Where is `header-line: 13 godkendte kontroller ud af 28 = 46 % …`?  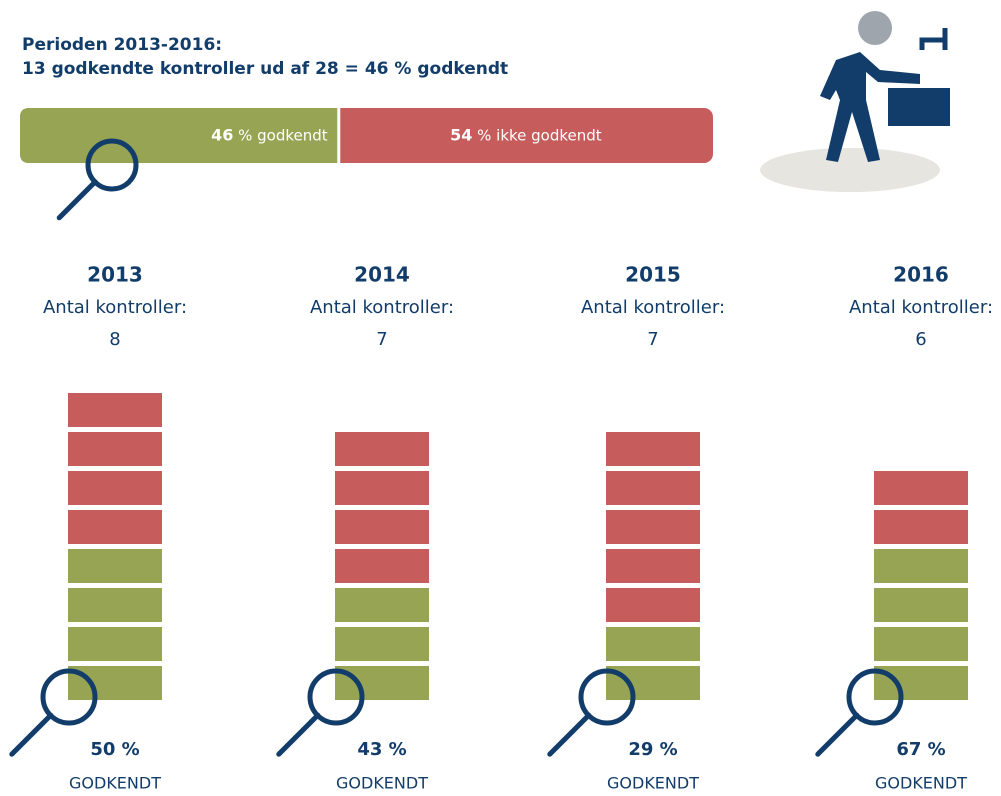 header-line: 13 godkendte kontroller ud af 28 = 46 % … is located at coordinates (265, 69).